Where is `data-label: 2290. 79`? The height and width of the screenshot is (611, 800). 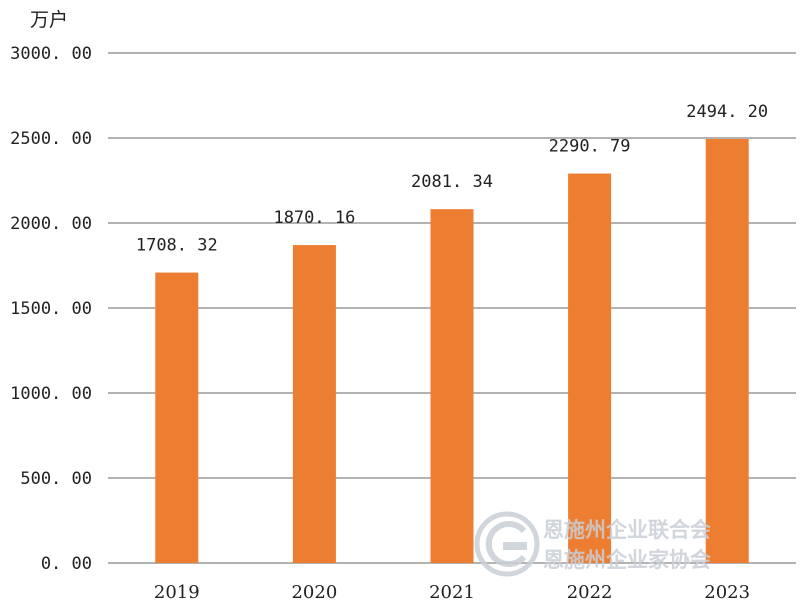
data-label: 2290. 79 is located at coordinates (590, 147).